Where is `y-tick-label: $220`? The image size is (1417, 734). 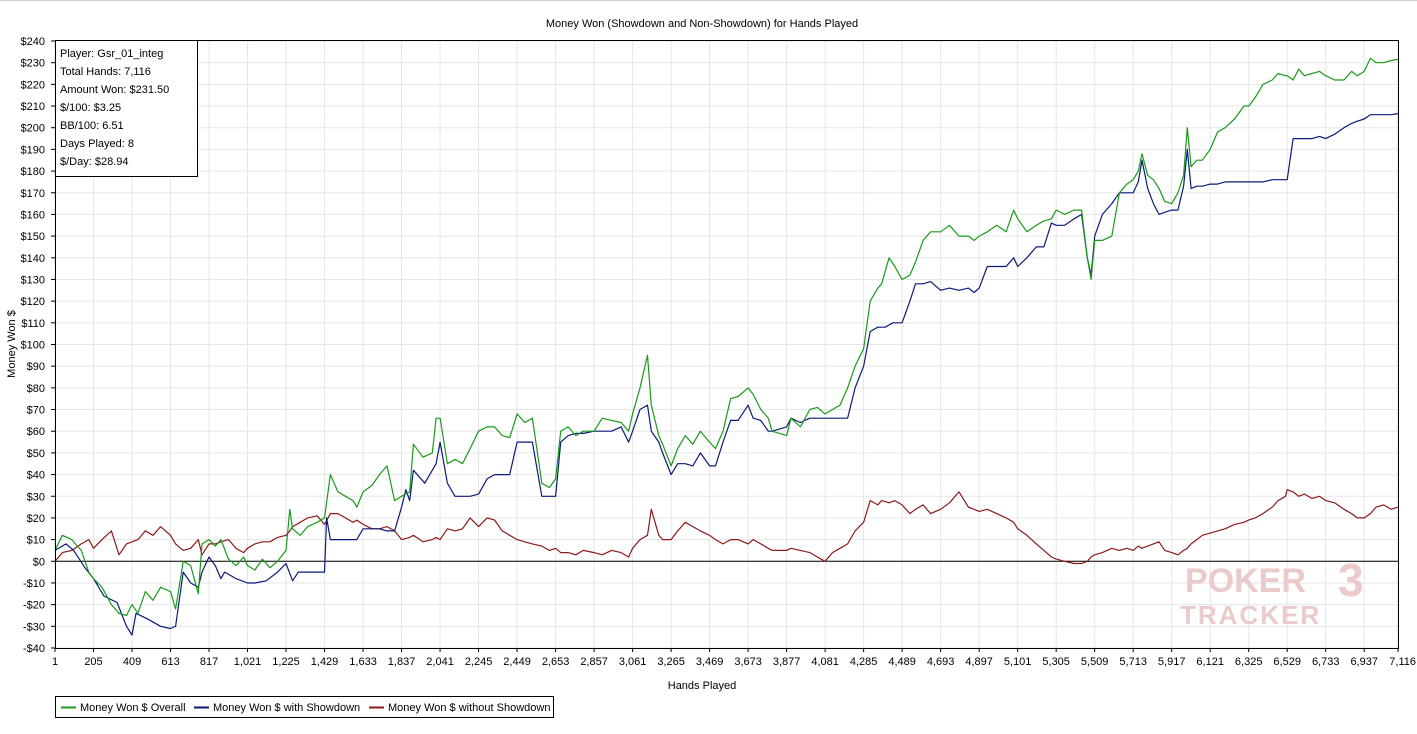 y-tick-label: $220 is located at coordinates (33, 85).